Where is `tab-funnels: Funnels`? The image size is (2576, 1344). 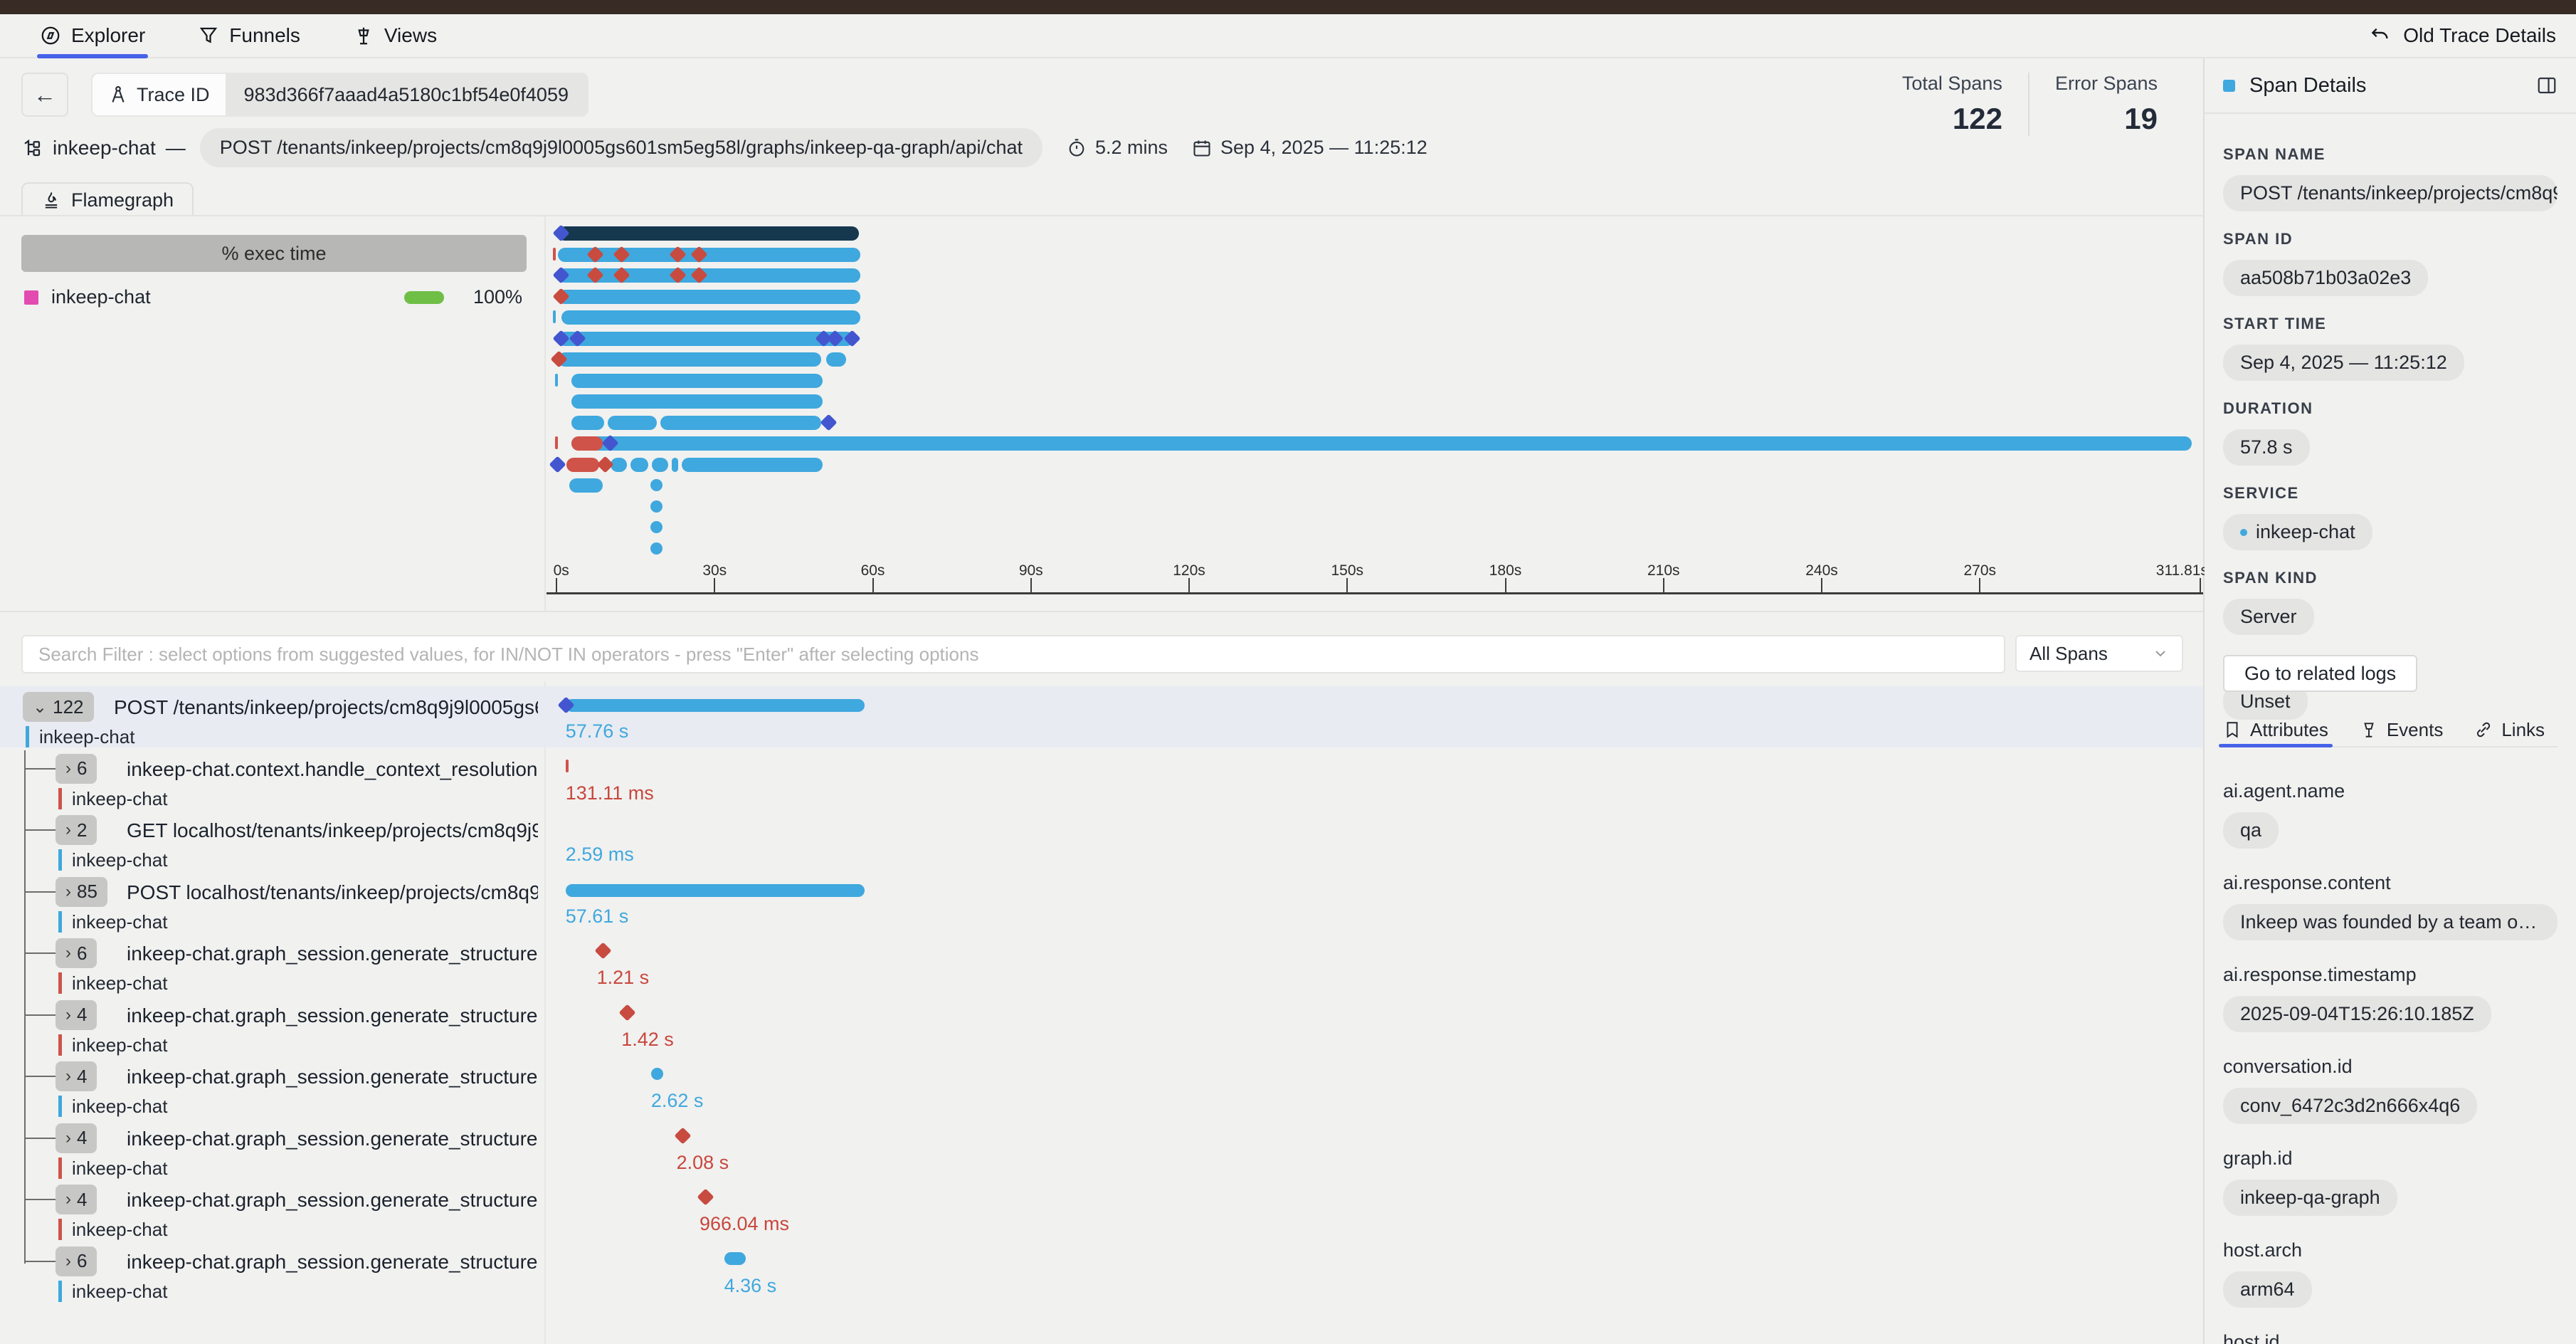
tab-funnels: Funnels is located at coordinates (249, 35).